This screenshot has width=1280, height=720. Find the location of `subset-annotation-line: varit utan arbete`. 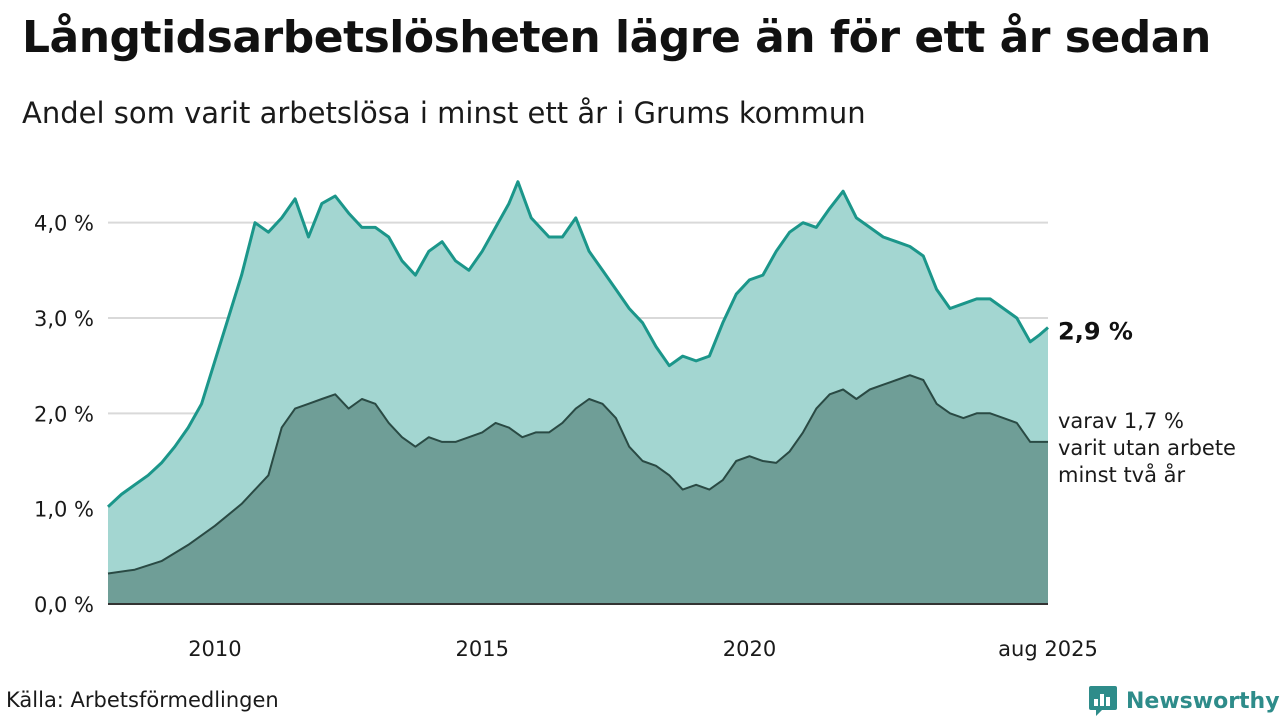

subset-annotation-line: varit utan arbete is located at coordinates (1147, 448).